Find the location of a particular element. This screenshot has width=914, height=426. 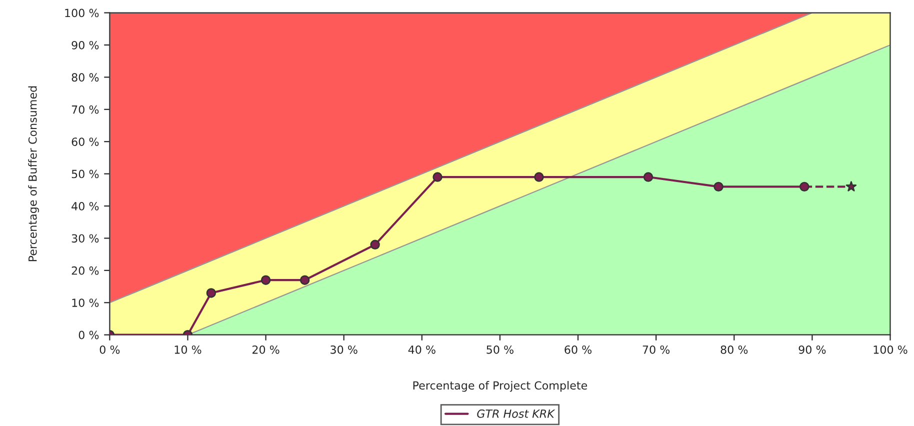

x-tick-label: 60 % is located at coordinates (578, 349).